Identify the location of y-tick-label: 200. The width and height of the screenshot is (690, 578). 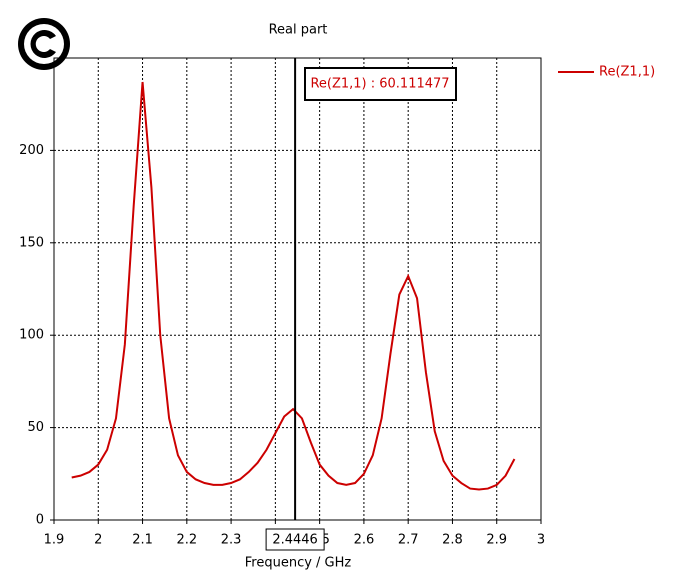
(31, 150).